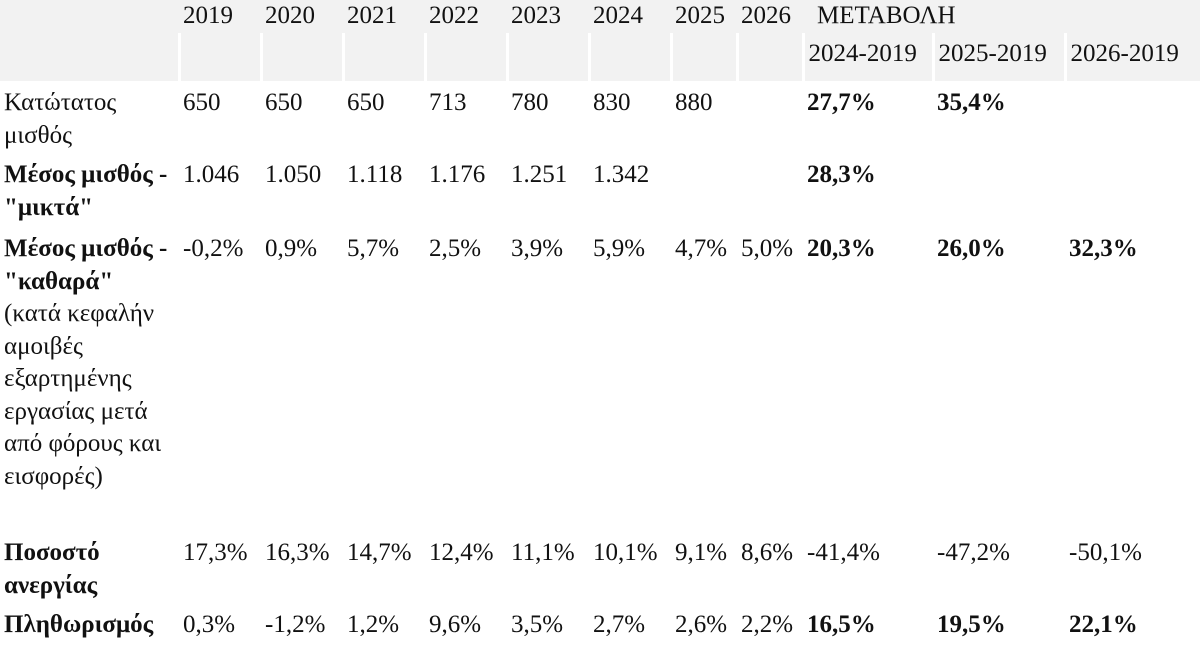 Image resolution: width=1200 pixels, height=649 pixels. What do you see at coordinates (211, 174) in the screenshot?
I see `table-cell: 1.046` at bounding box center [211, 174].